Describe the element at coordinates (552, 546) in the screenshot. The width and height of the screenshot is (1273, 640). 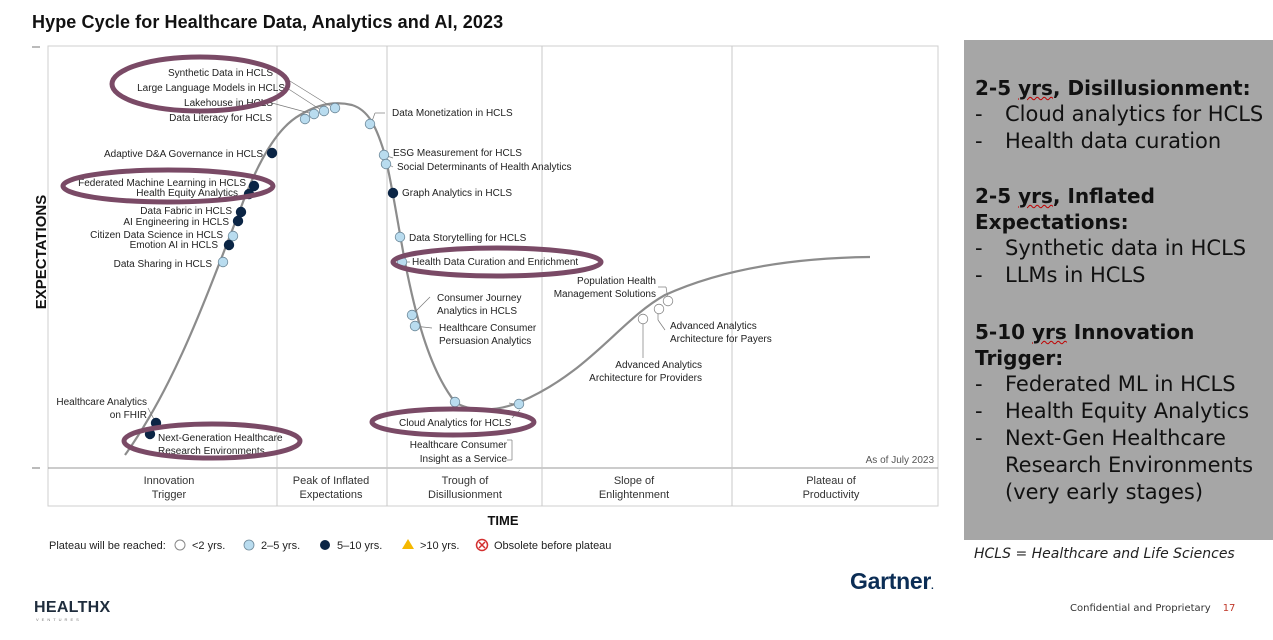
I see `legend-label-obsolete: Obsolete before plateau` at that location.